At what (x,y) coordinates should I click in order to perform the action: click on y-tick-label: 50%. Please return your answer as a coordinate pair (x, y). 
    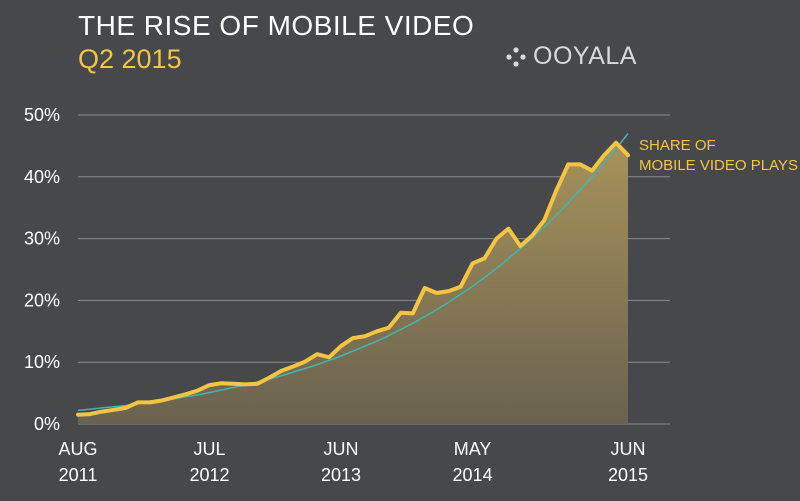
    Looking at the image, I should click on (42, 115).